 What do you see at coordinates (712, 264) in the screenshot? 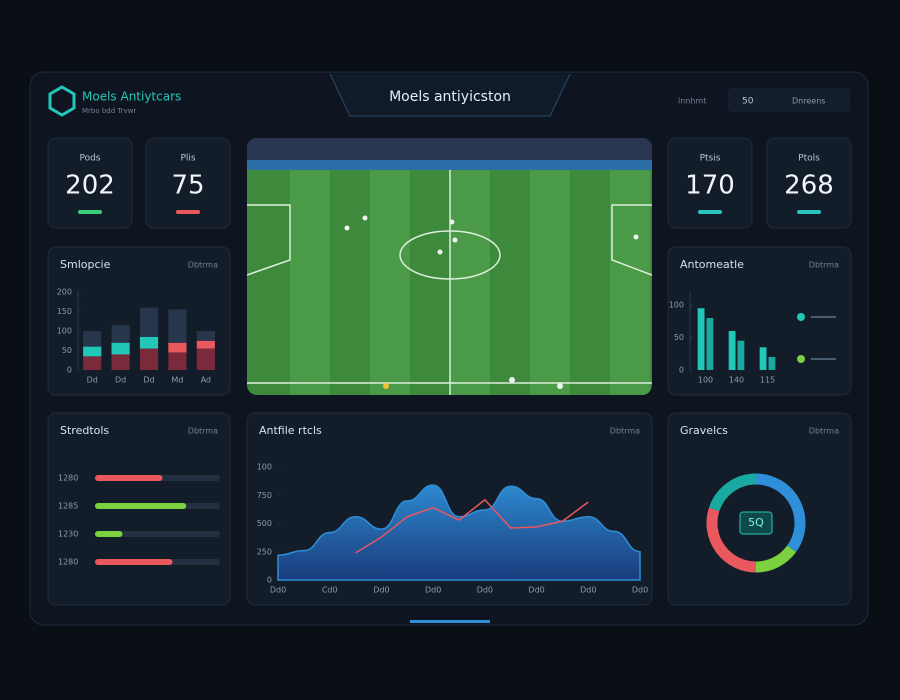
I see `panel-title: Antomeatle` at bounding box center [712, 264].